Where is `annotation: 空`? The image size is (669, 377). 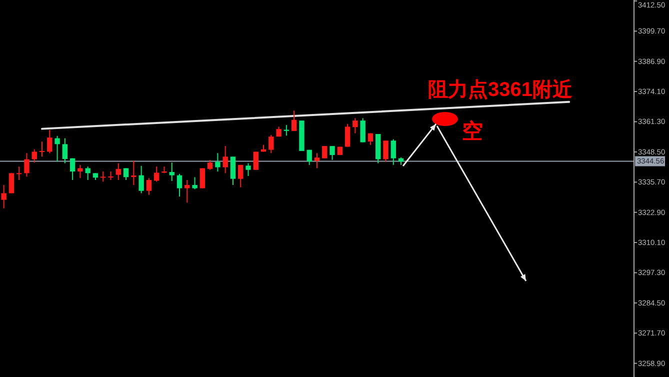 annotation: 空 is located at coordinates (472, 131).